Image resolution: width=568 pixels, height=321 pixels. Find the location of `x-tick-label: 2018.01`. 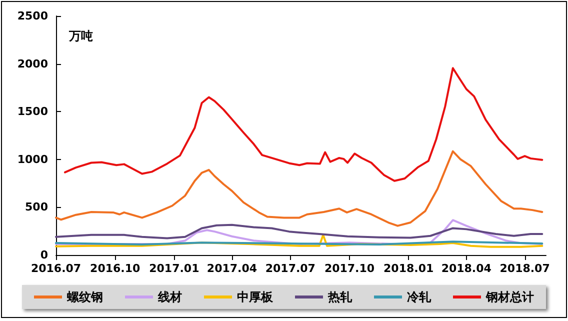

x-tick-label: 2018.01 is located at coordinates (409, 268).